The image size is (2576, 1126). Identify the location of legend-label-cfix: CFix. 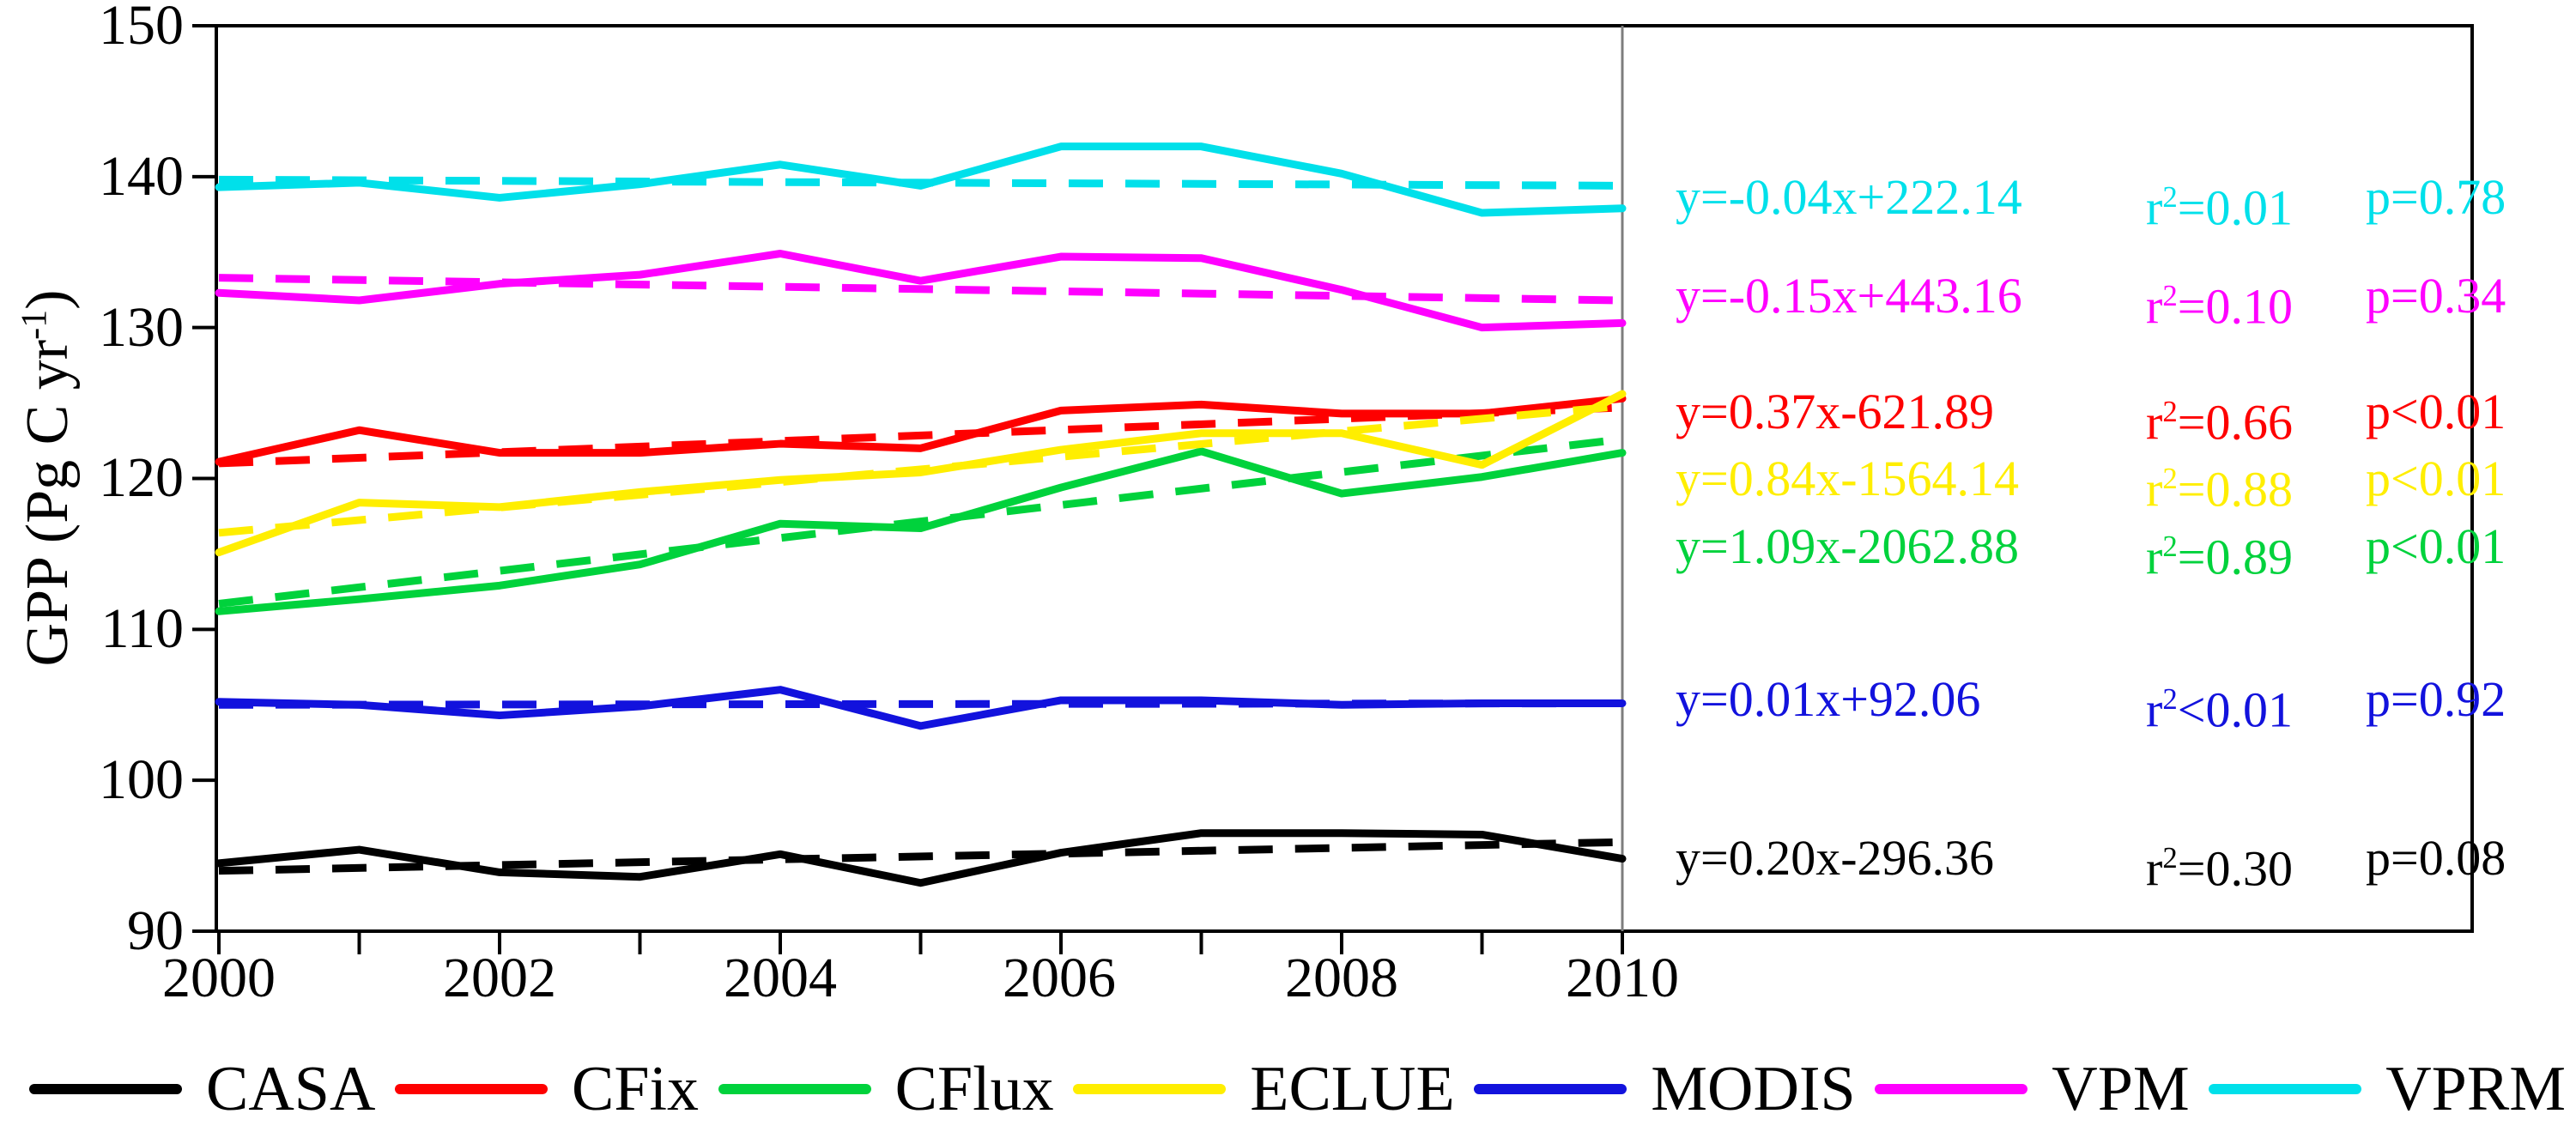
(635, 1089).